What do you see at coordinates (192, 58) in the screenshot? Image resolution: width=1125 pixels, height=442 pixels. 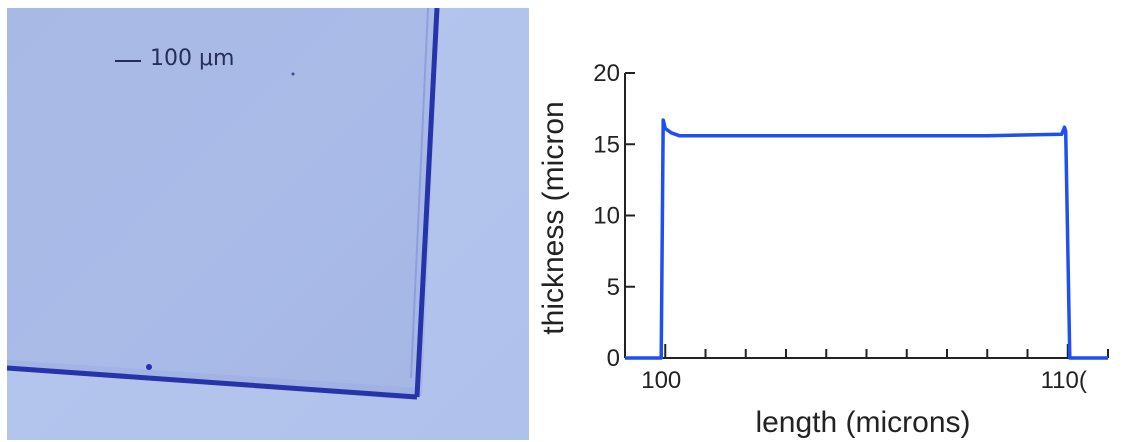 I see `scale-bar-label: 100 μm` at bounding box center [192, 58].